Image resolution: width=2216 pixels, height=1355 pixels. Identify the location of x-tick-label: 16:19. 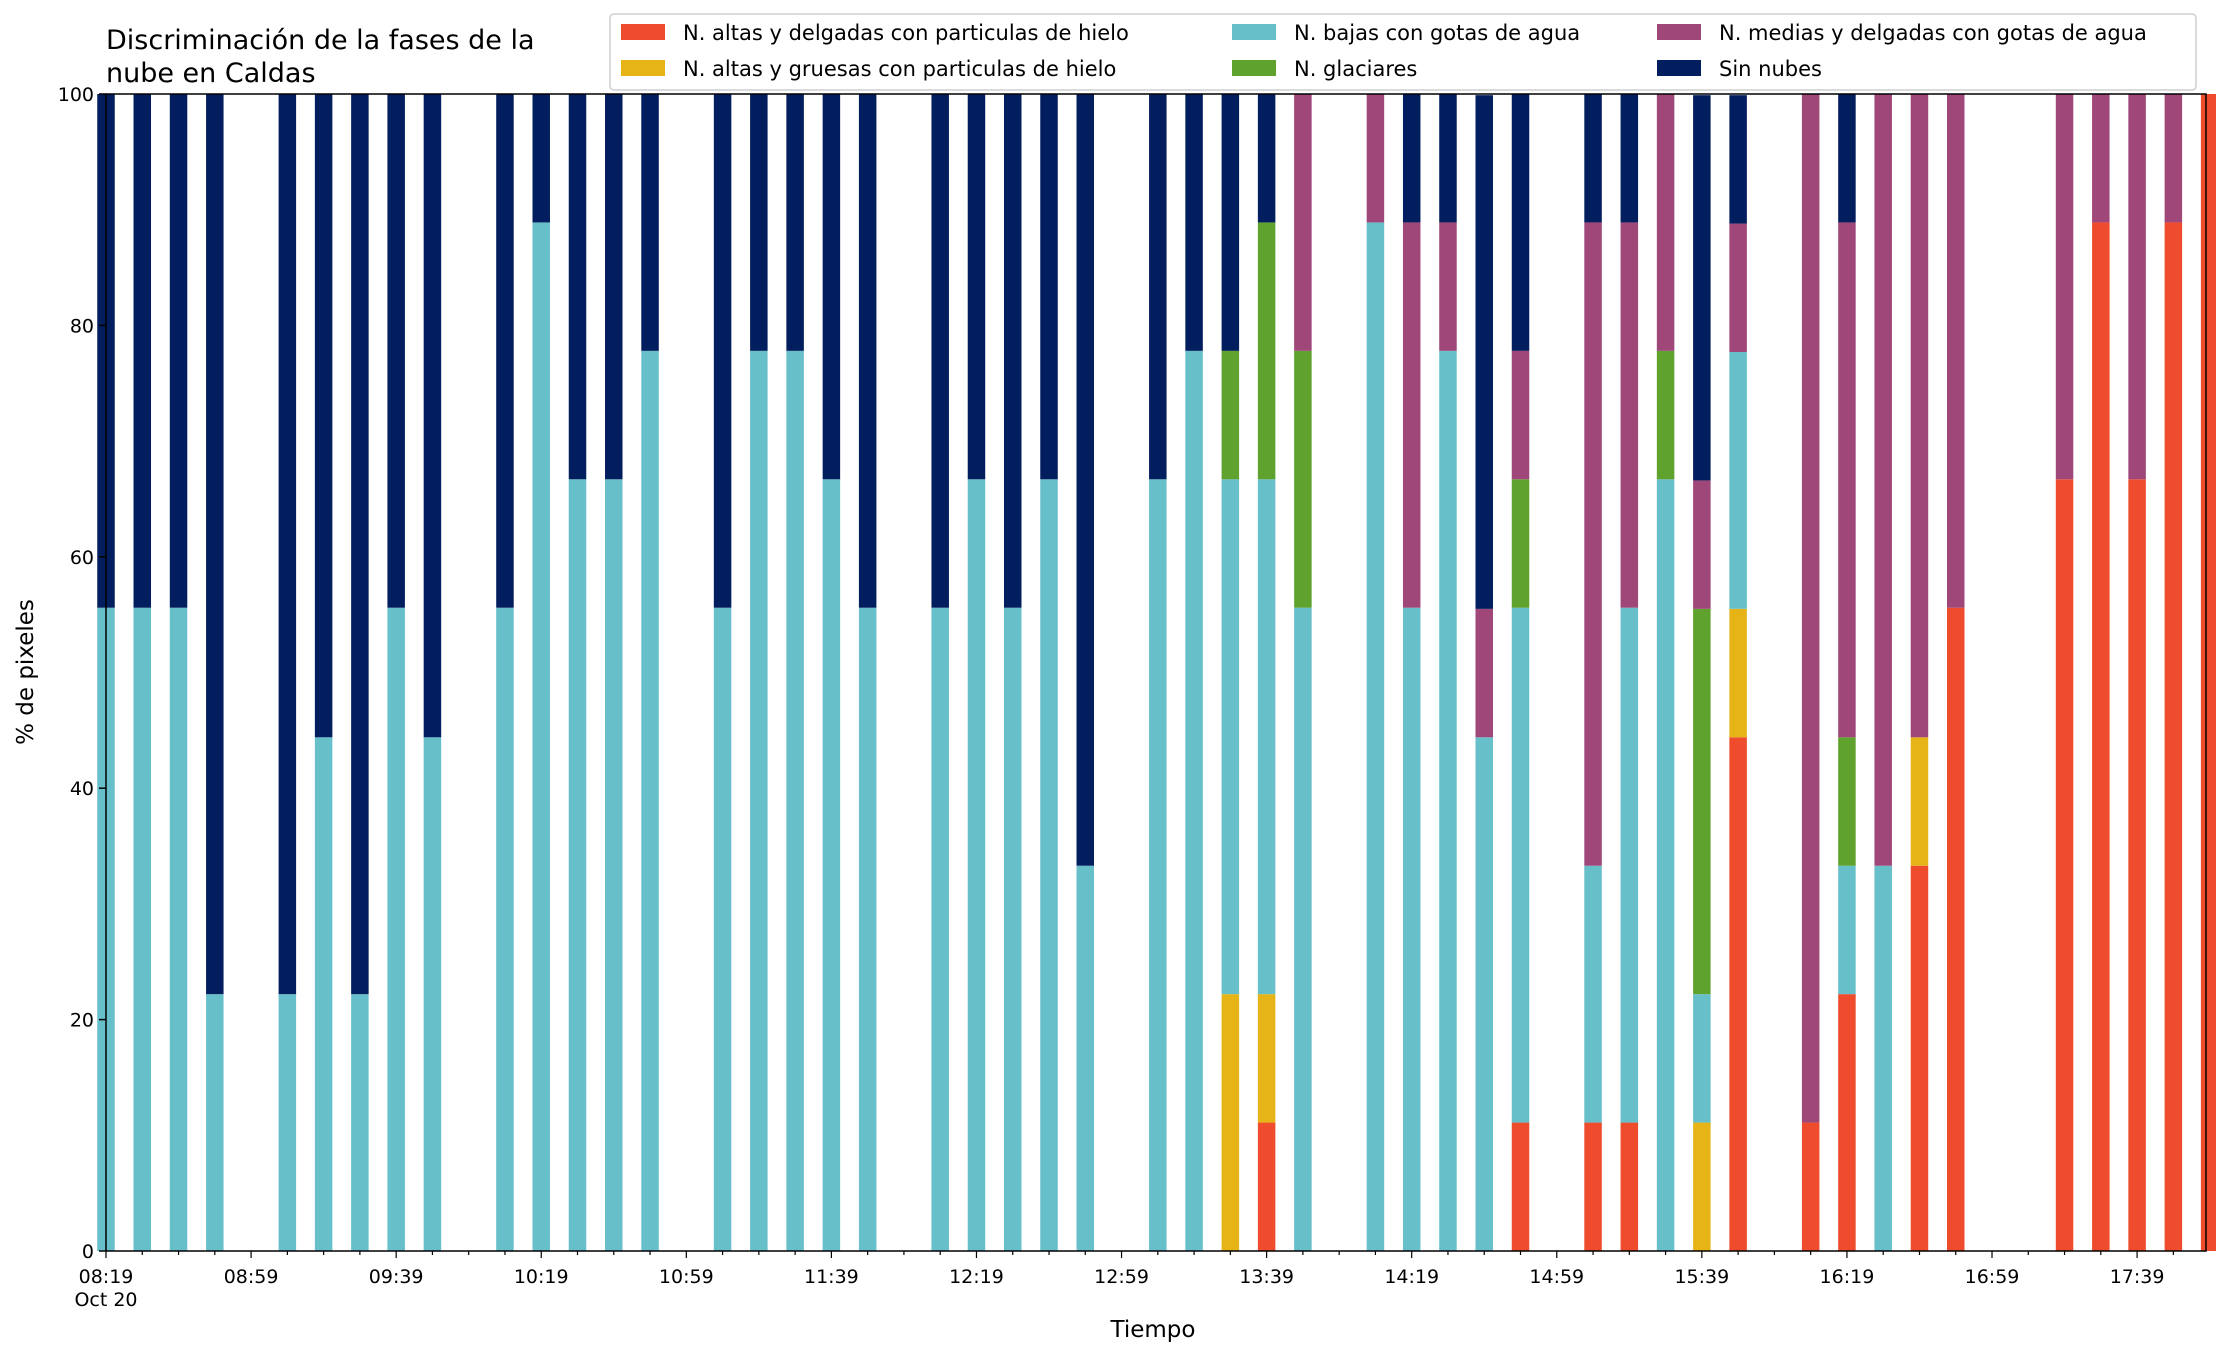
(1847, 1277).